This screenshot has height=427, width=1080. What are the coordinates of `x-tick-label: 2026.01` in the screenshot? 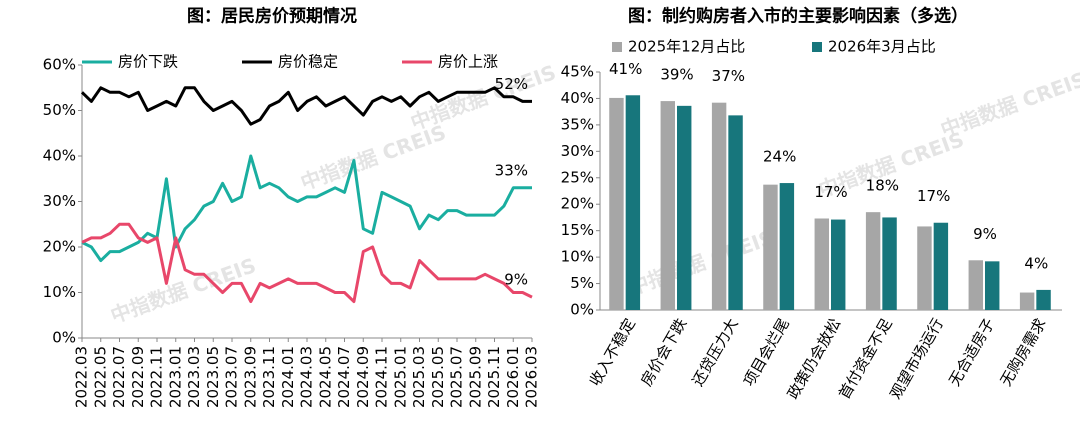 It's located at (513, 377).